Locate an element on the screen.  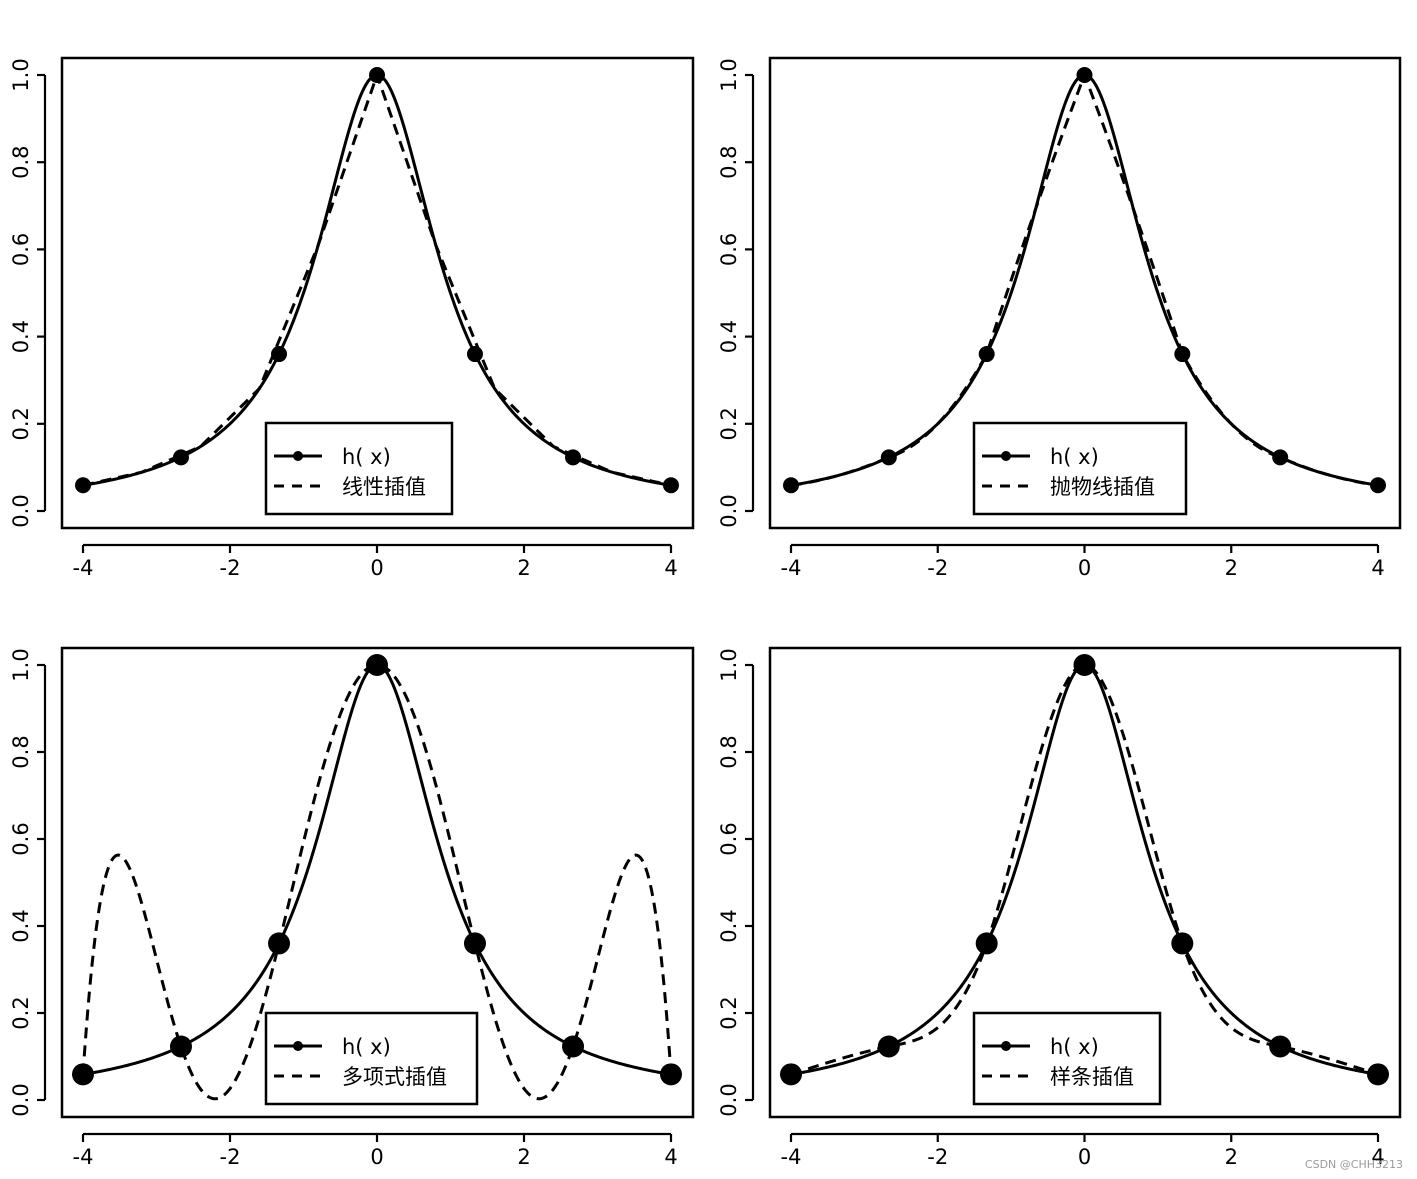
legend: h( x) 样条插值 is located at coordinates (1067, 1058).